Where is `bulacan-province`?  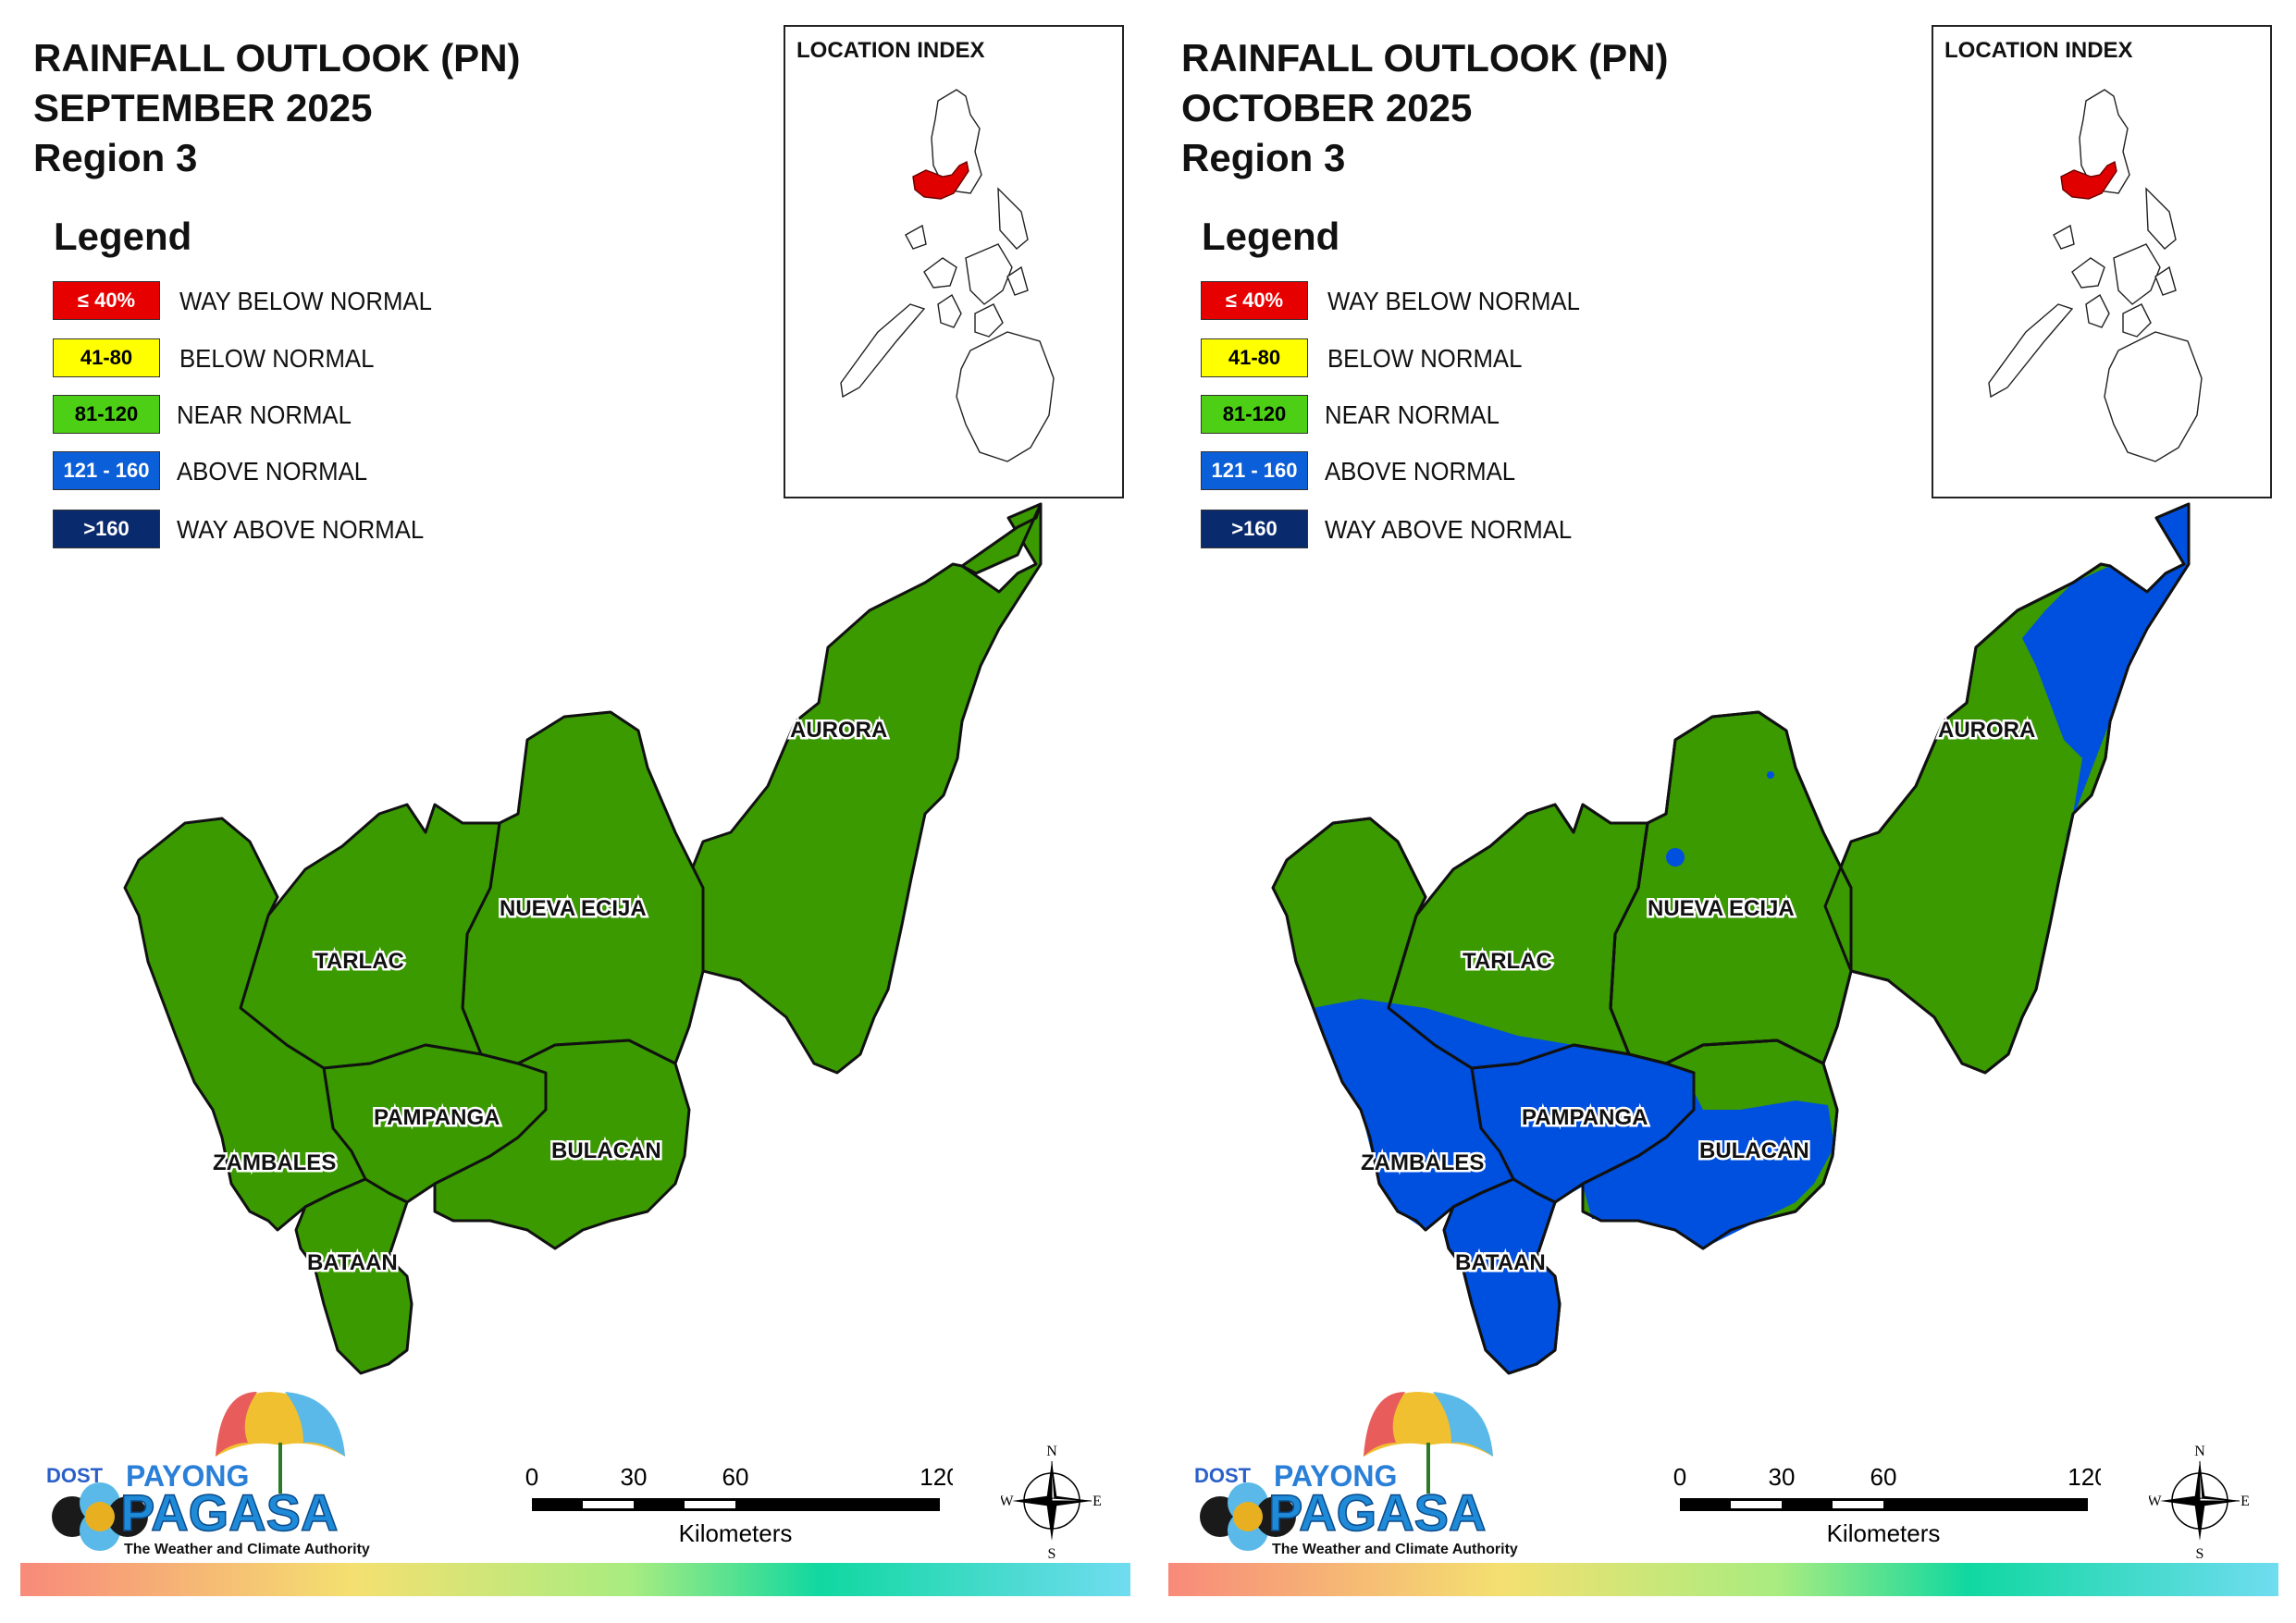
bulacan-province is located at coordinates (562, 1144).